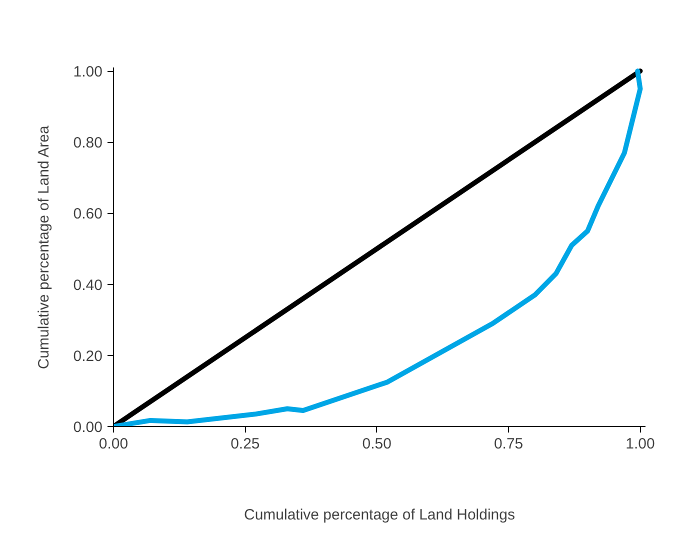  What do you see at coordinates (88, 72) in the screenshot?
I see `y-tick-label: 1.00` at bounding box center [88, 72].